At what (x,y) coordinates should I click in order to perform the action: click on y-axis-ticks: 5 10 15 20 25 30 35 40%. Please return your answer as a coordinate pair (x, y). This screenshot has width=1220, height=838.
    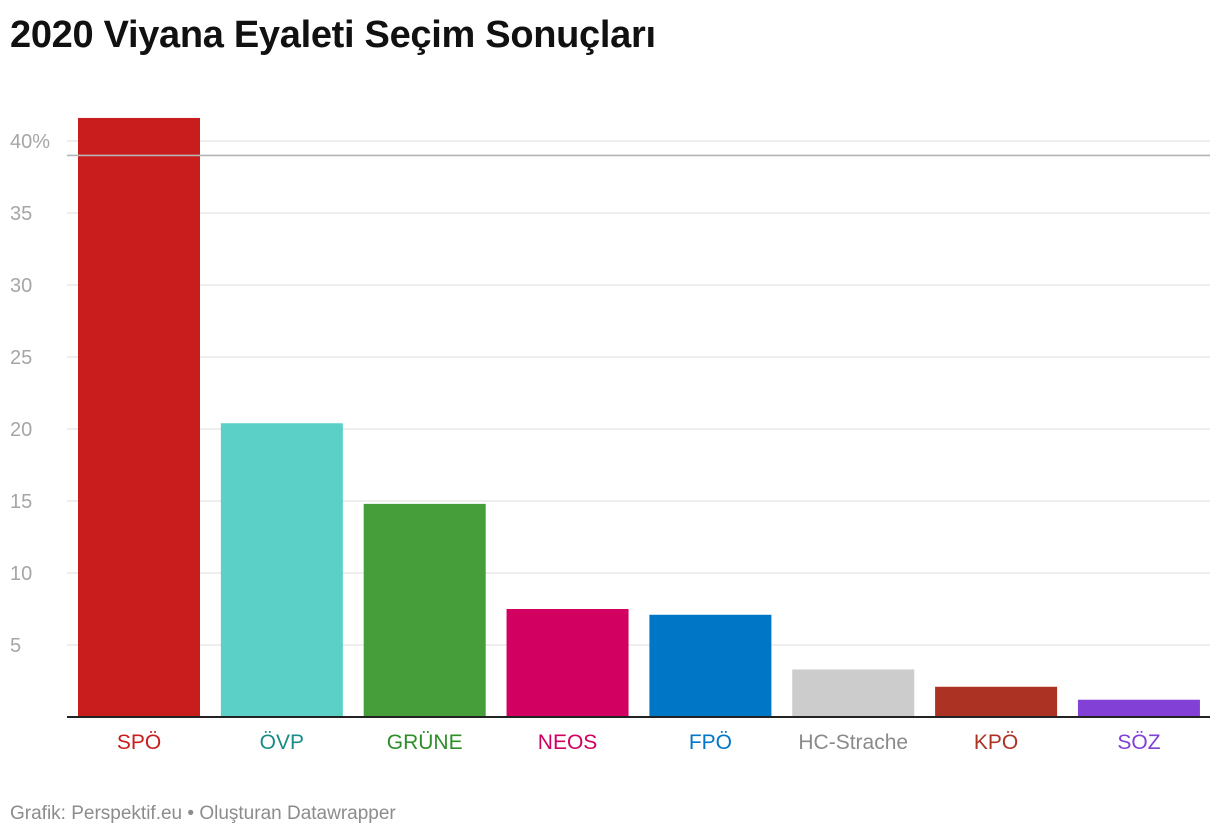
    Looking at the image, I should click on (30, 394).